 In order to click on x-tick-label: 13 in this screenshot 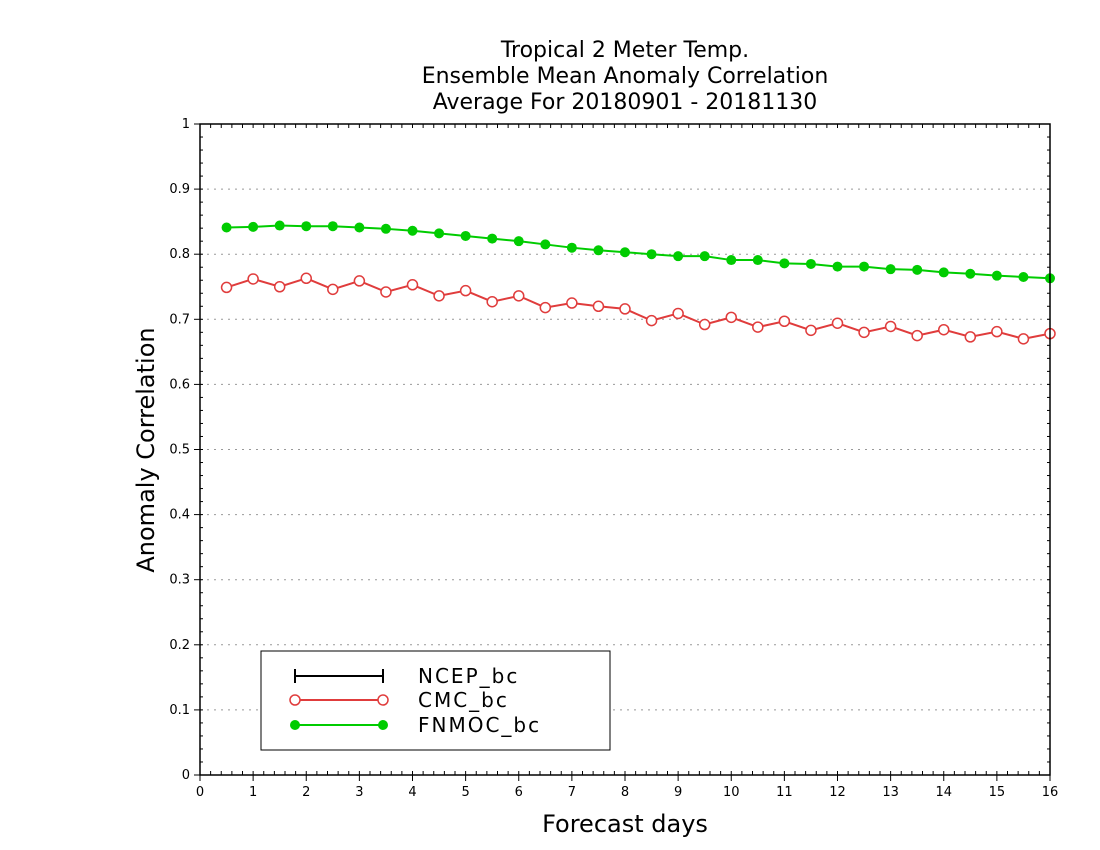, I will do `click(890, 792)`.